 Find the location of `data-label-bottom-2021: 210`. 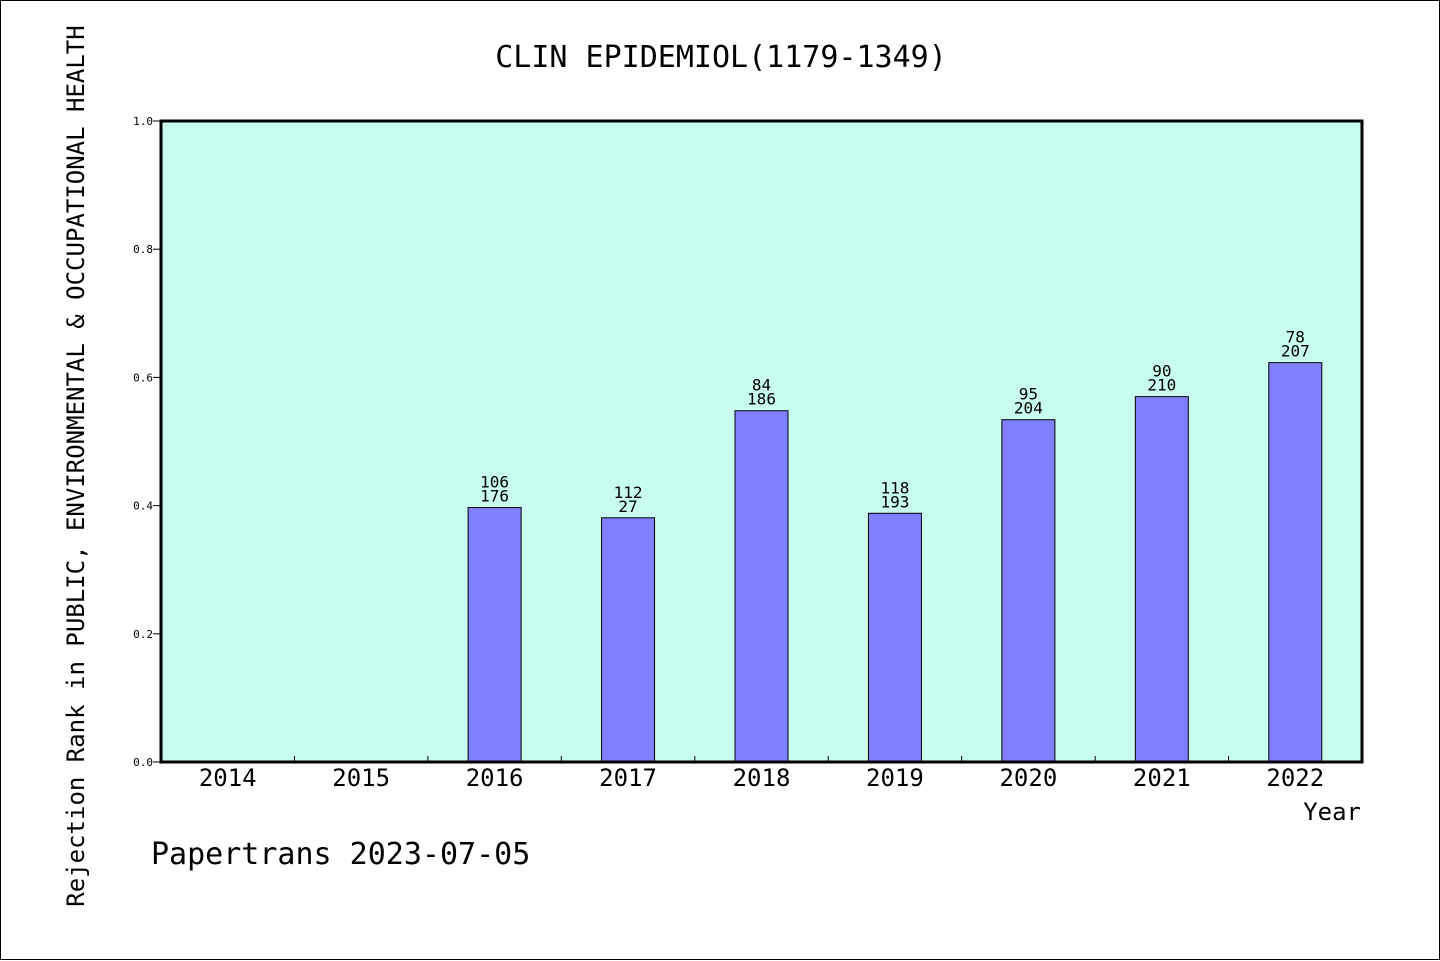

data-label-bottom-2021: 210 is located at coordinates (1161, 385).